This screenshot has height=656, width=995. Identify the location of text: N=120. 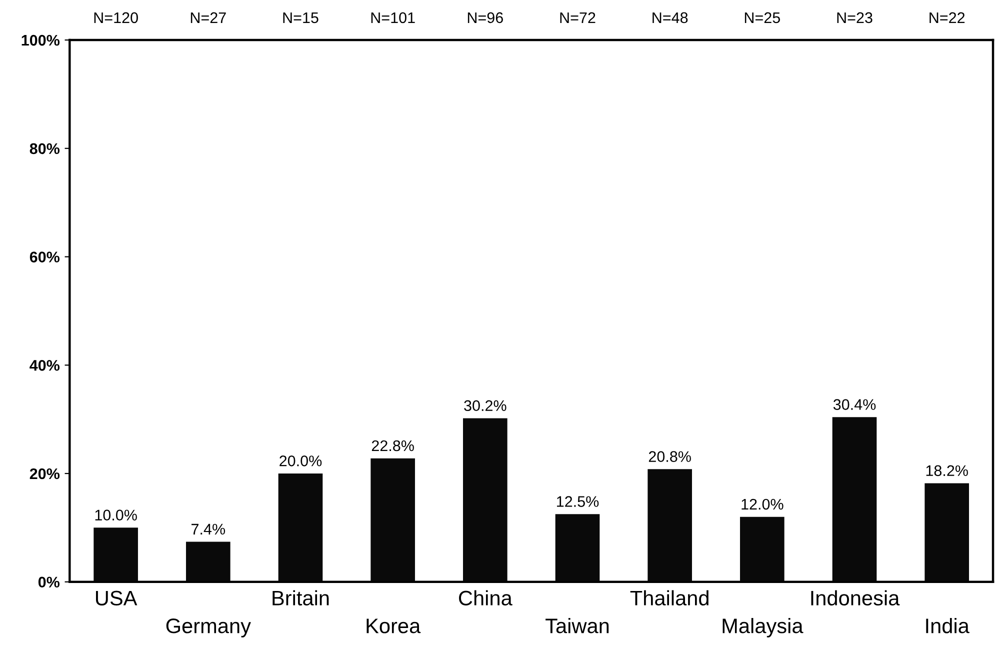
(116, 18).